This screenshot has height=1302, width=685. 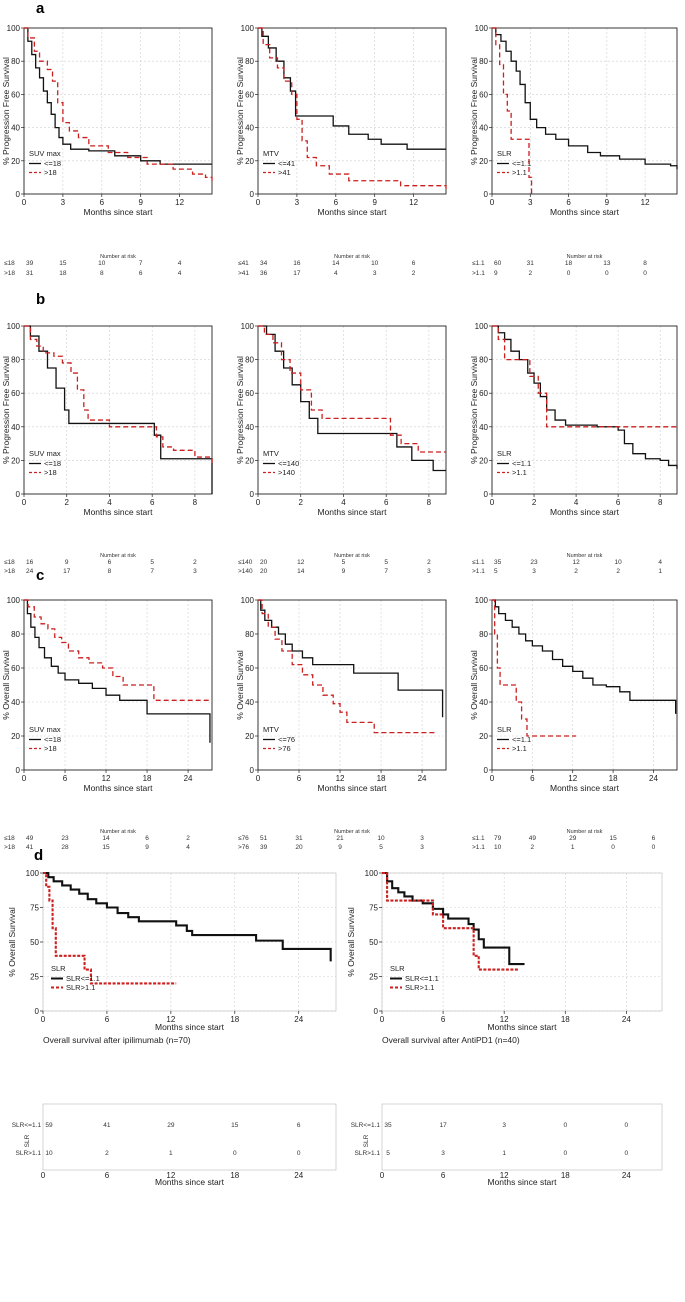 What do you see at coordinates (170, 1175) in the screenshot?
I see `risk-x-tick: 12` at bounding box center [170, 1175].